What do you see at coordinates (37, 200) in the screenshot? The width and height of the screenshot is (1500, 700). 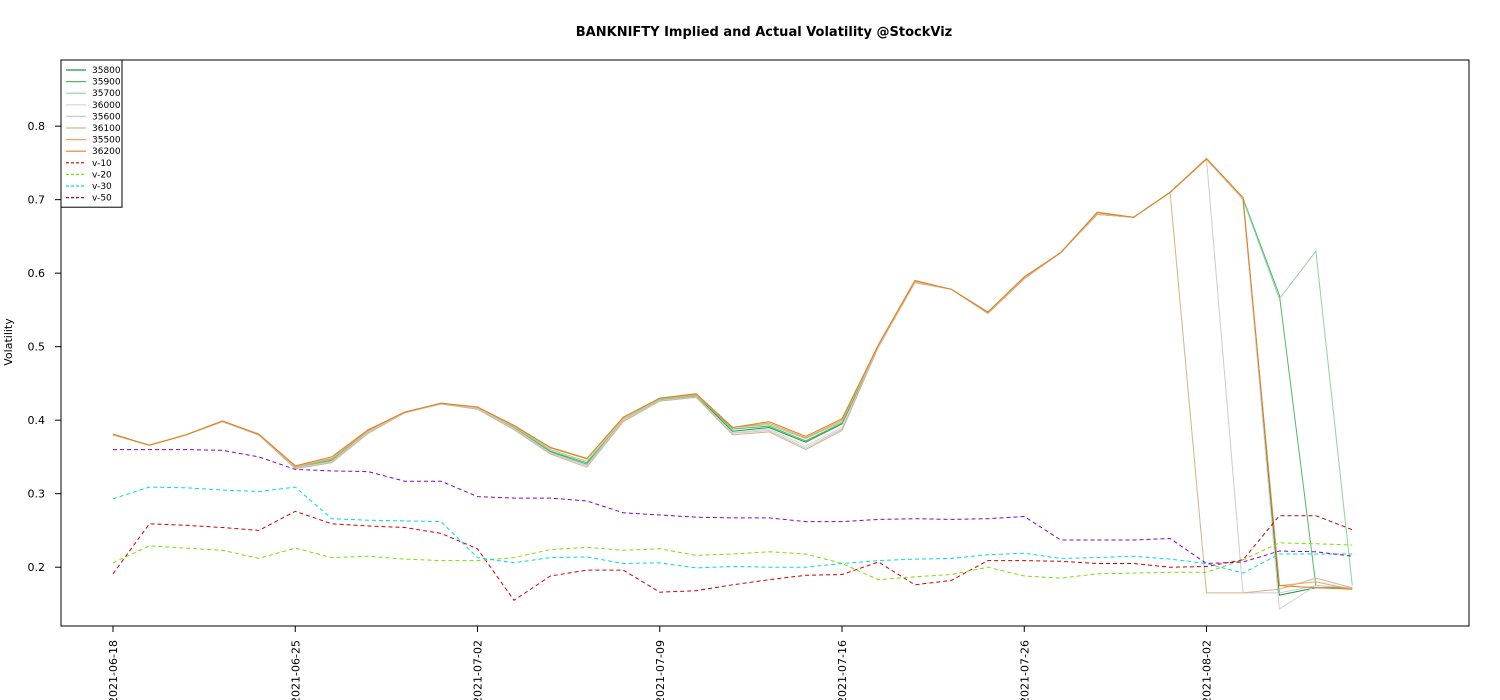 I see `y-tick-label: 0.7` at bounding box center [37, 200].